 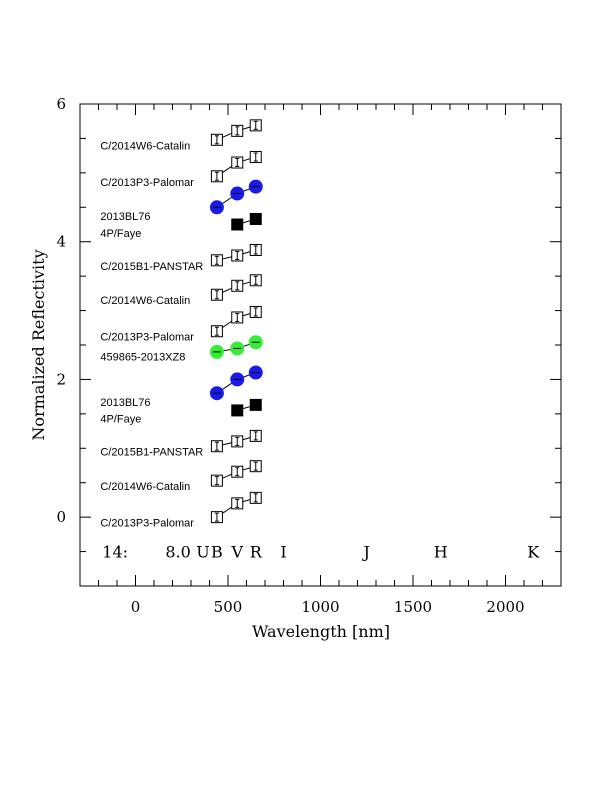 I want to click on x-tick-label: 1500, so click(x=413, y=607).